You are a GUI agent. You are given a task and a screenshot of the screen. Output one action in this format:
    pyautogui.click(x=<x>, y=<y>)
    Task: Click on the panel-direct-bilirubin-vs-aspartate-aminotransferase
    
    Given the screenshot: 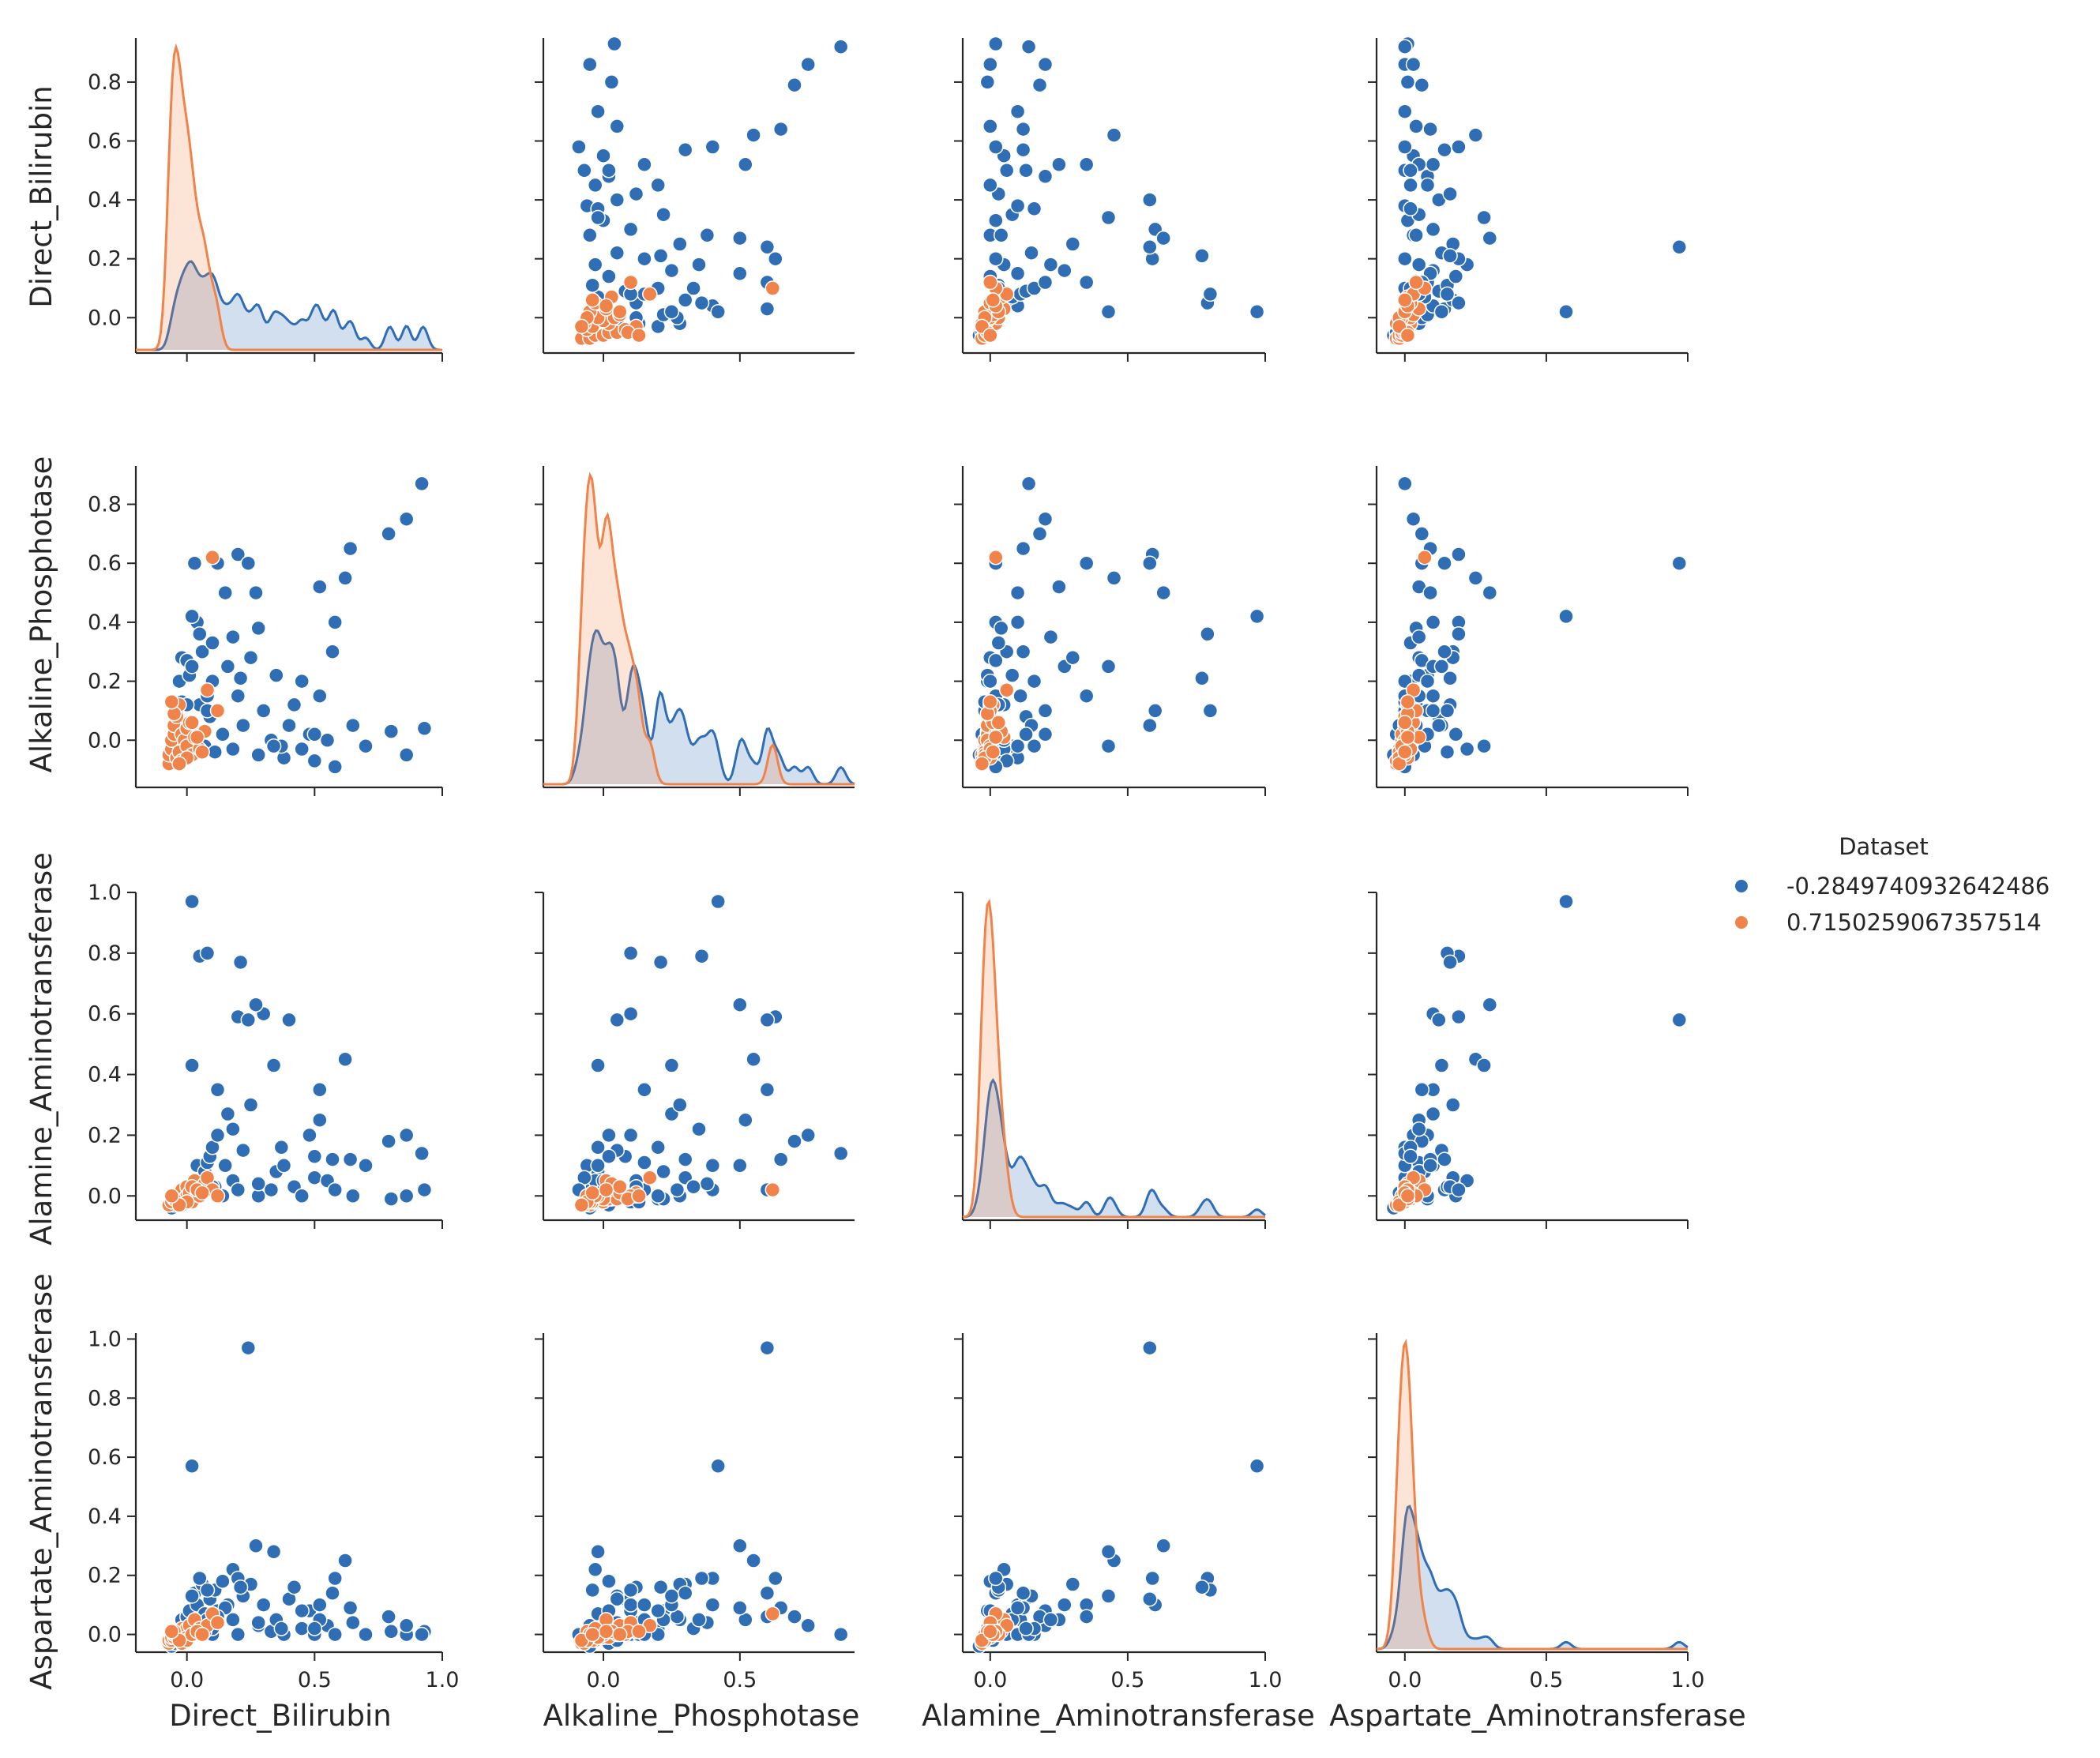 What is the action you would take?
    pyautogui.click(x=1528, y=199)
    